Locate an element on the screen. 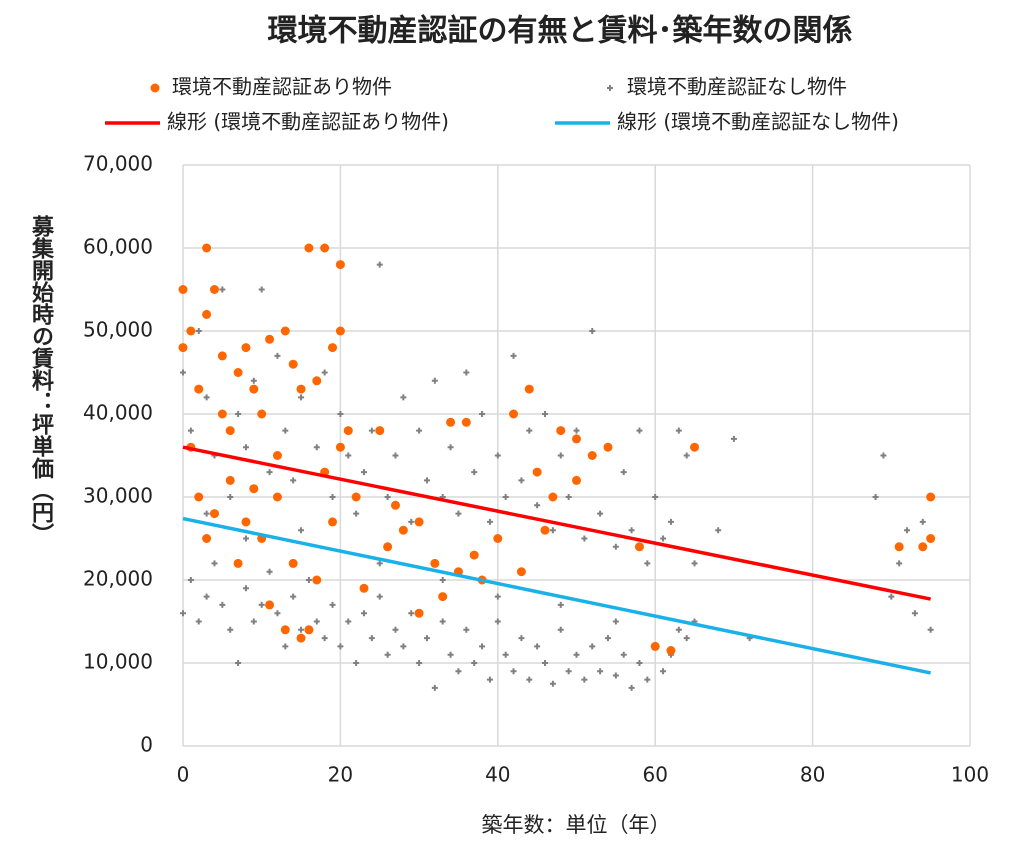  legend-swatch is located at coordinates (155, 88).